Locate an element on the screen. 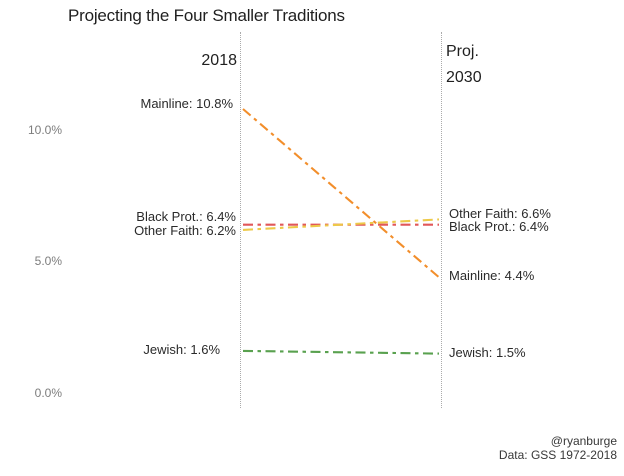 The image size is (624, 476). other-faith-2030-label: Other Faith: 6.6% is located at coordinates (500, 213).